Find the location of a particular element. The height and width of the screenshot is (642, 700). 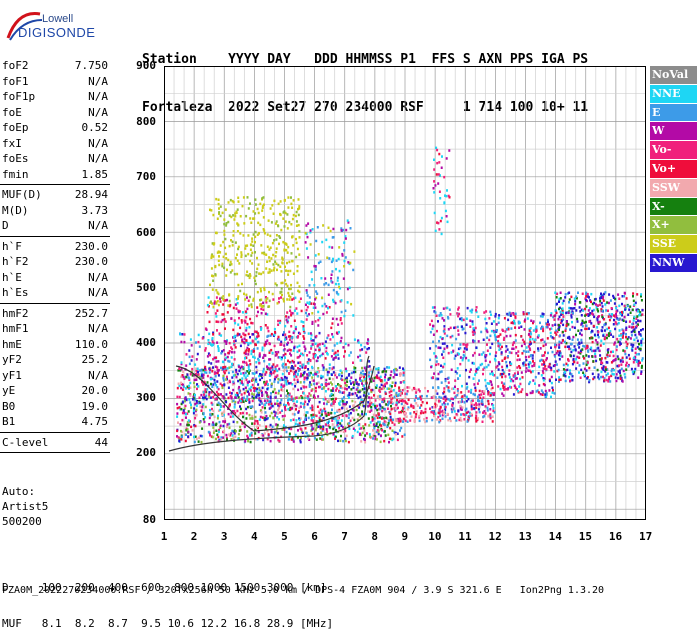

auto-label: Auto: is located at coordinates (19, 491).